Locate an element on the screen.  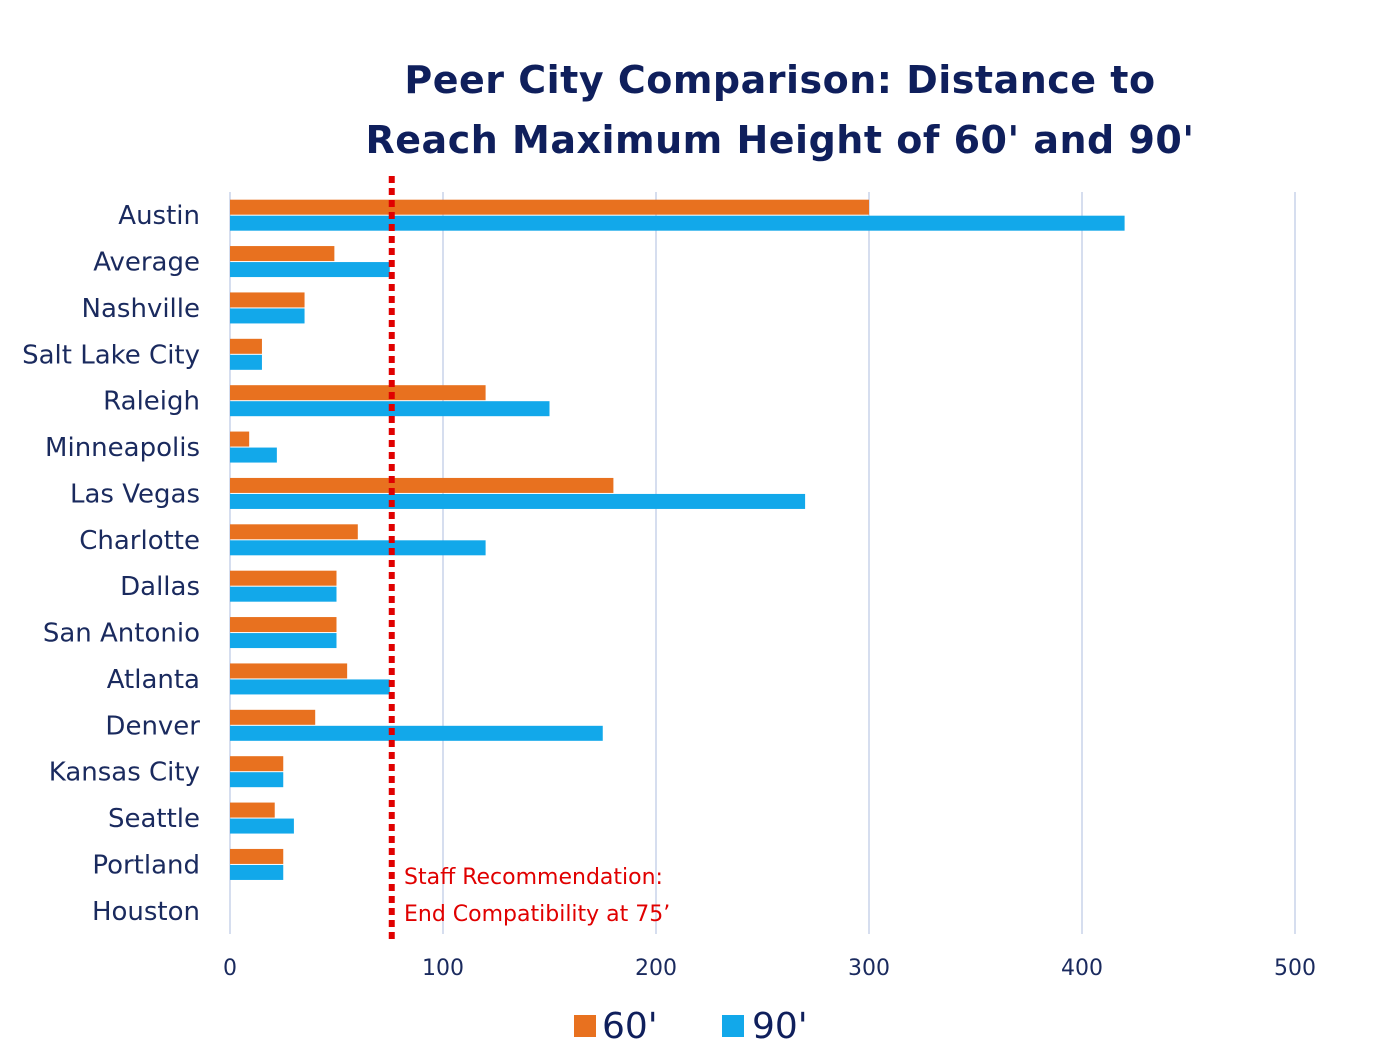
y-tick-label: Denver is located at coordinates (152, 726).